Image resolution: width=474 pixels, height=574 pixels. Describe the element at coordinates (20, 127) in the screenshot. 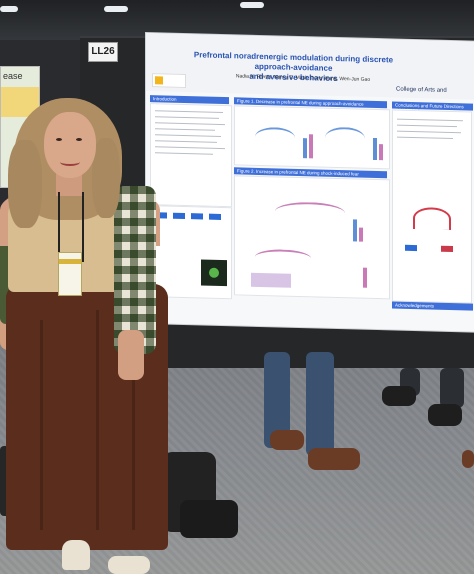

I see `left-poster: ease` at that location.